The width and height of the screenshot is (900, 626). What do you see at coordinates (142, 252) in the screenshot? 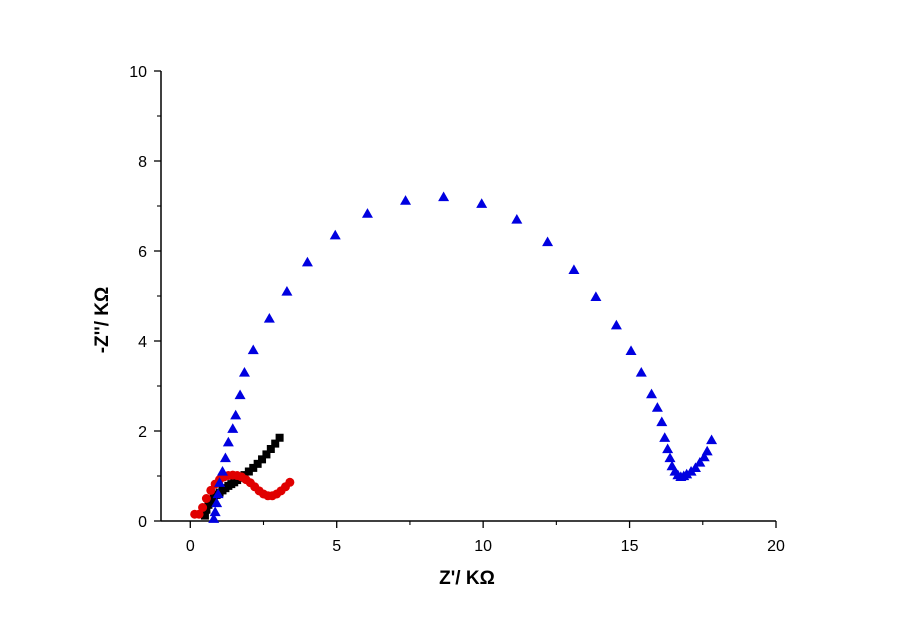
I see `y-tick-label: 6` at bounding box center [142, 252].